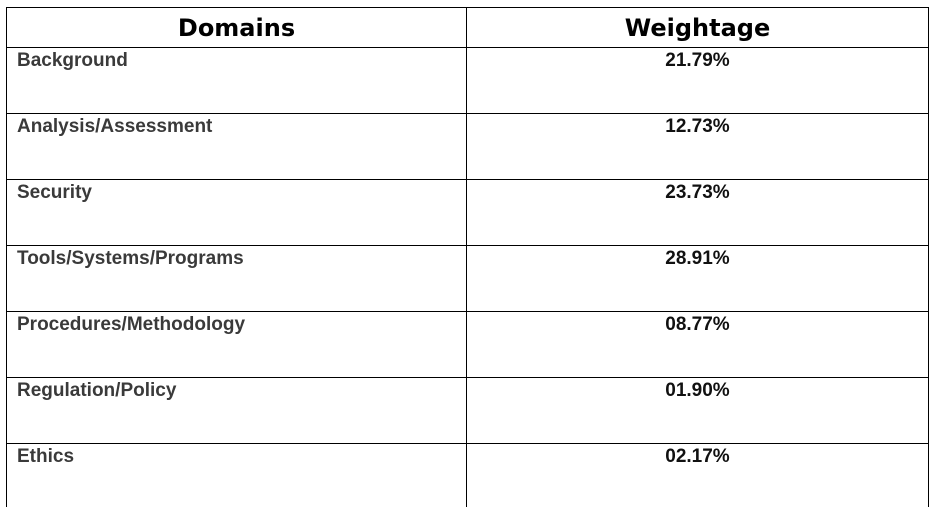  What do you see at coordinates (697, 344) in the screenshot?
I see `weightage-cell: 08.77%` at bounding box center [697, 344].